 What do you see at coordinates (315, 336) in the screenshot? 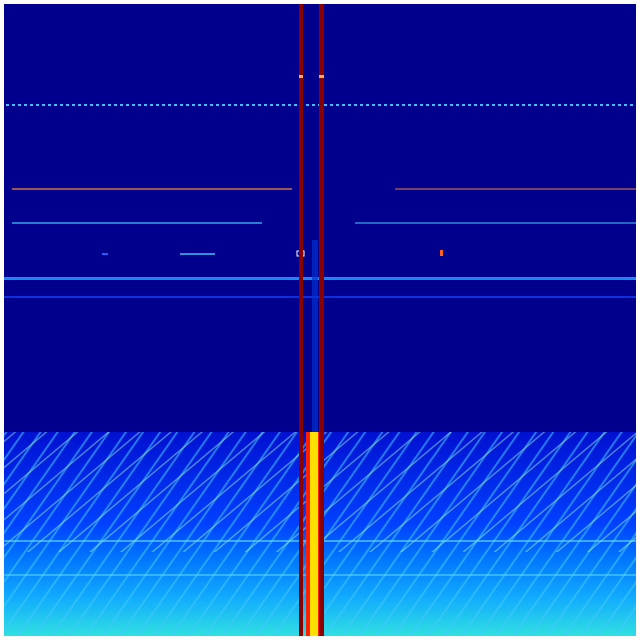
I see `faint-column` at bounding box center [315, 336].